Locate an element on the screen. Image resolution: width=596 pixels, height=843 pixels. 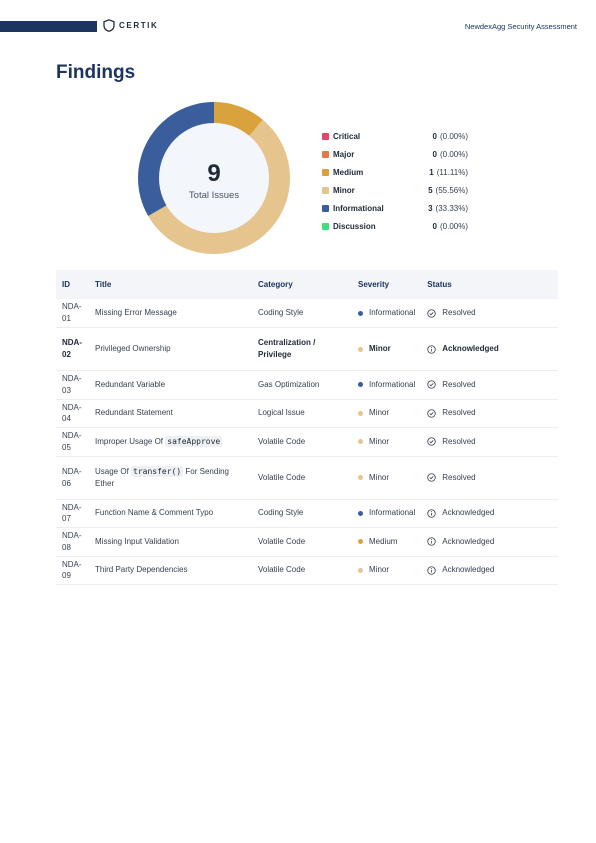
legend-label: Medium is located at coordinates (348, 172).